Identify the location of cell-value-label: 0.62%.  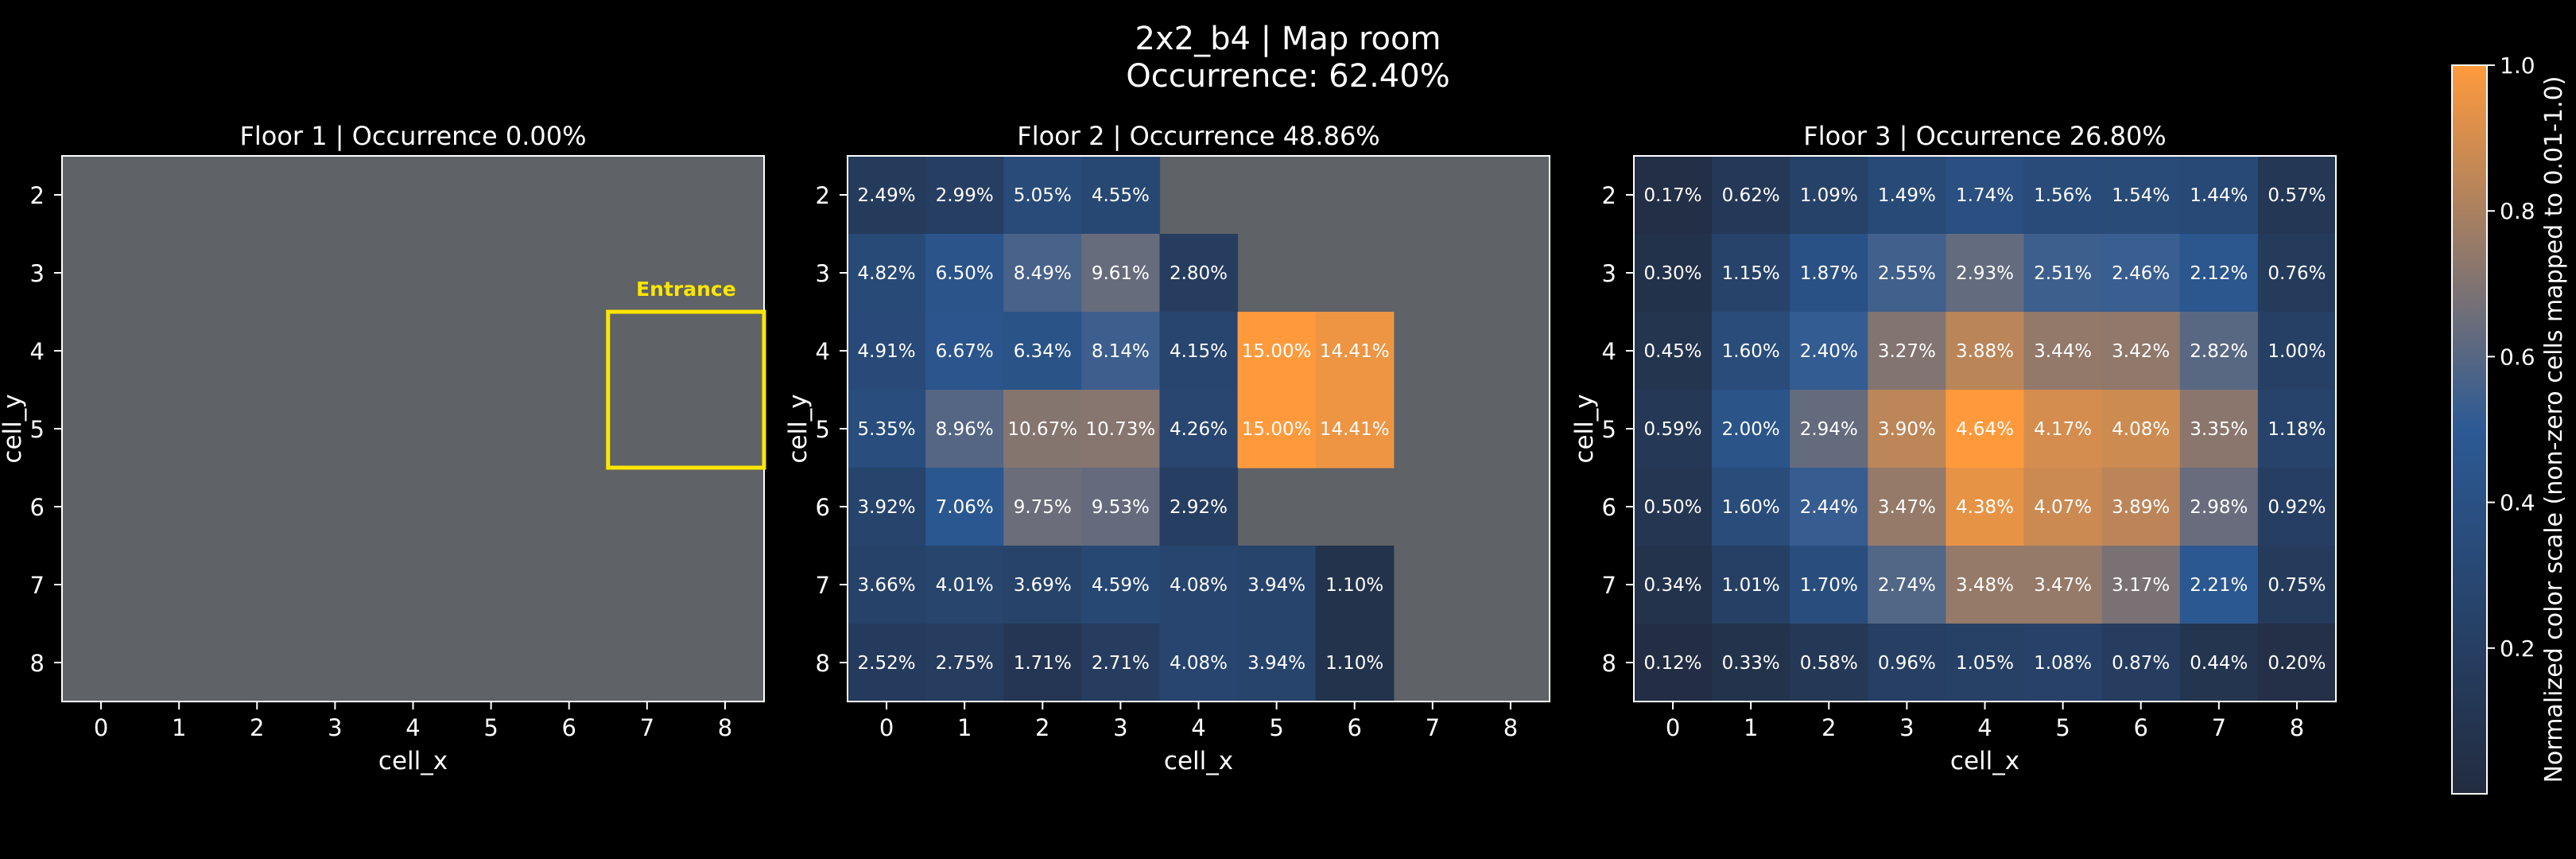
(1751, 195).